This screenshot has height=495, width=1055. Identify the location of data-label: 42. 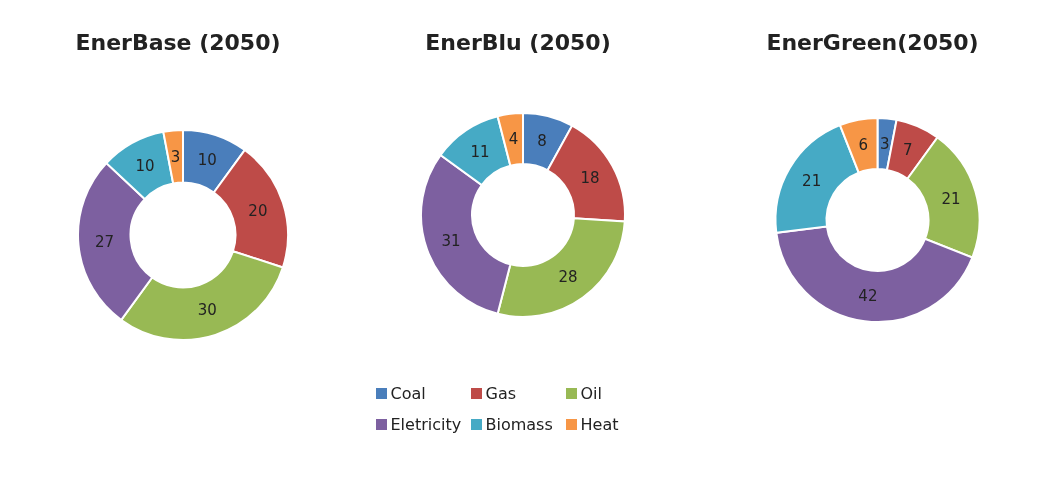
(868, 295).